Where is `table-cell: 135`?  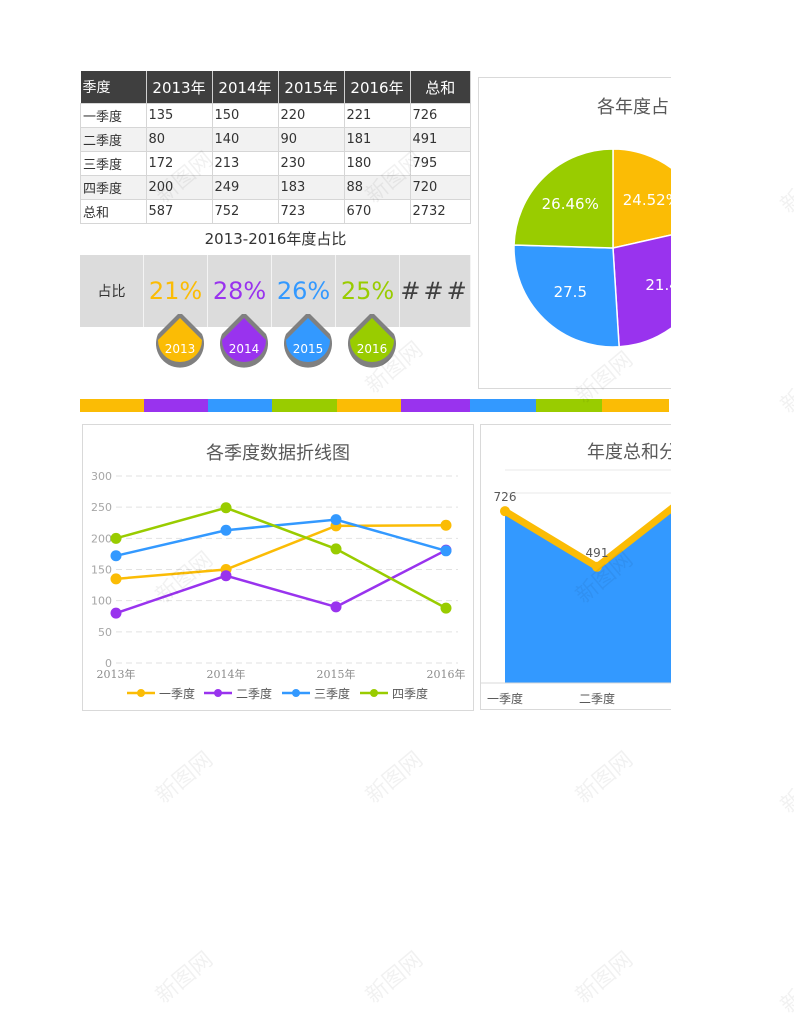 table-cell: 135 is located at coordinates (179, 115).